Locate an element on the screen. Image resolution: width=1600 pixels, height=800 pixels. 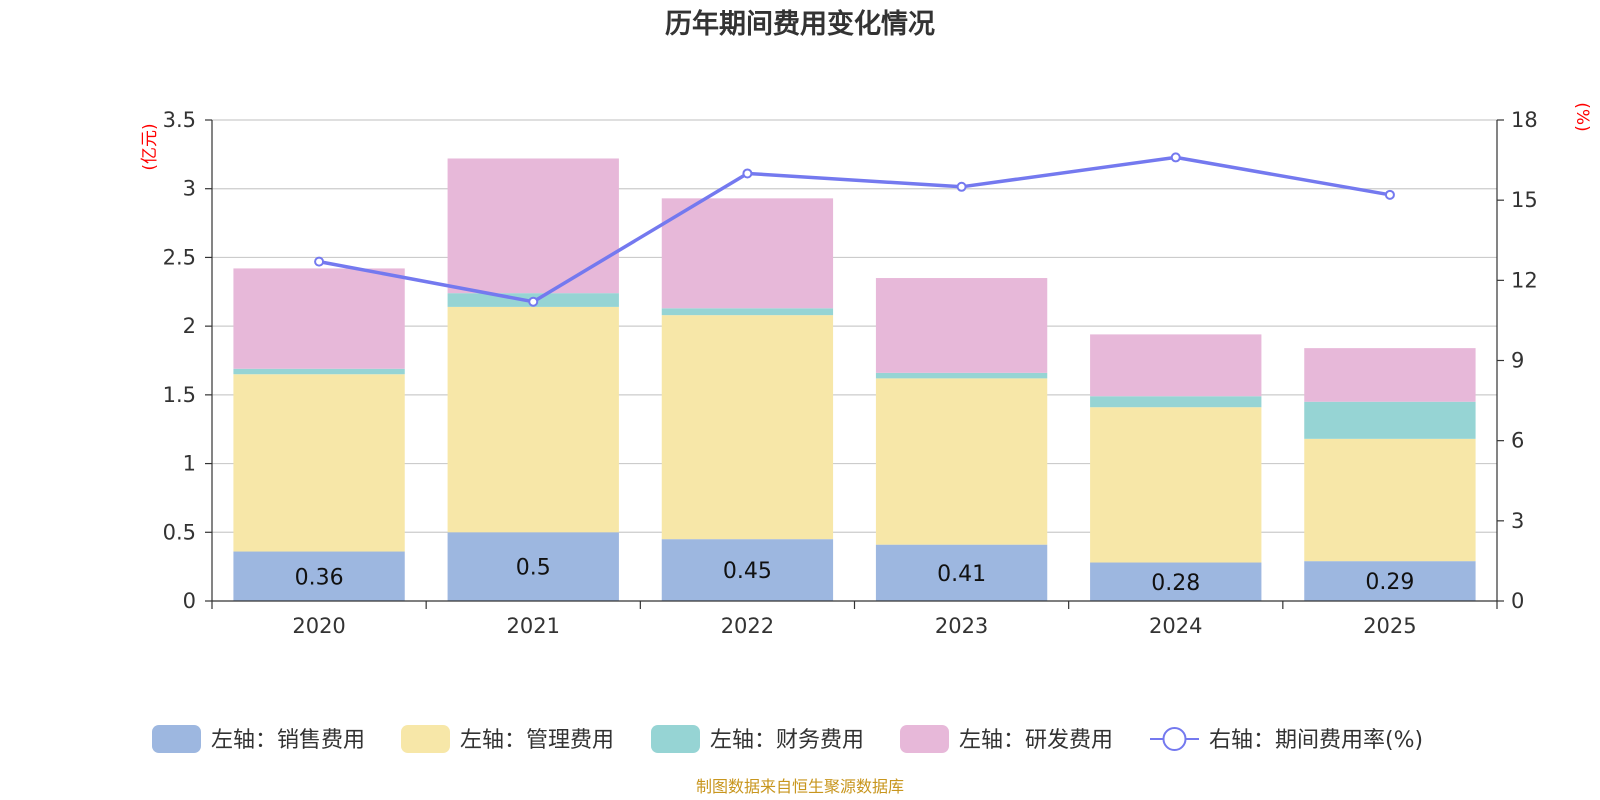
source-note: 制图数据来自恒生聚源数据库 is located at coordinates (800, 786).